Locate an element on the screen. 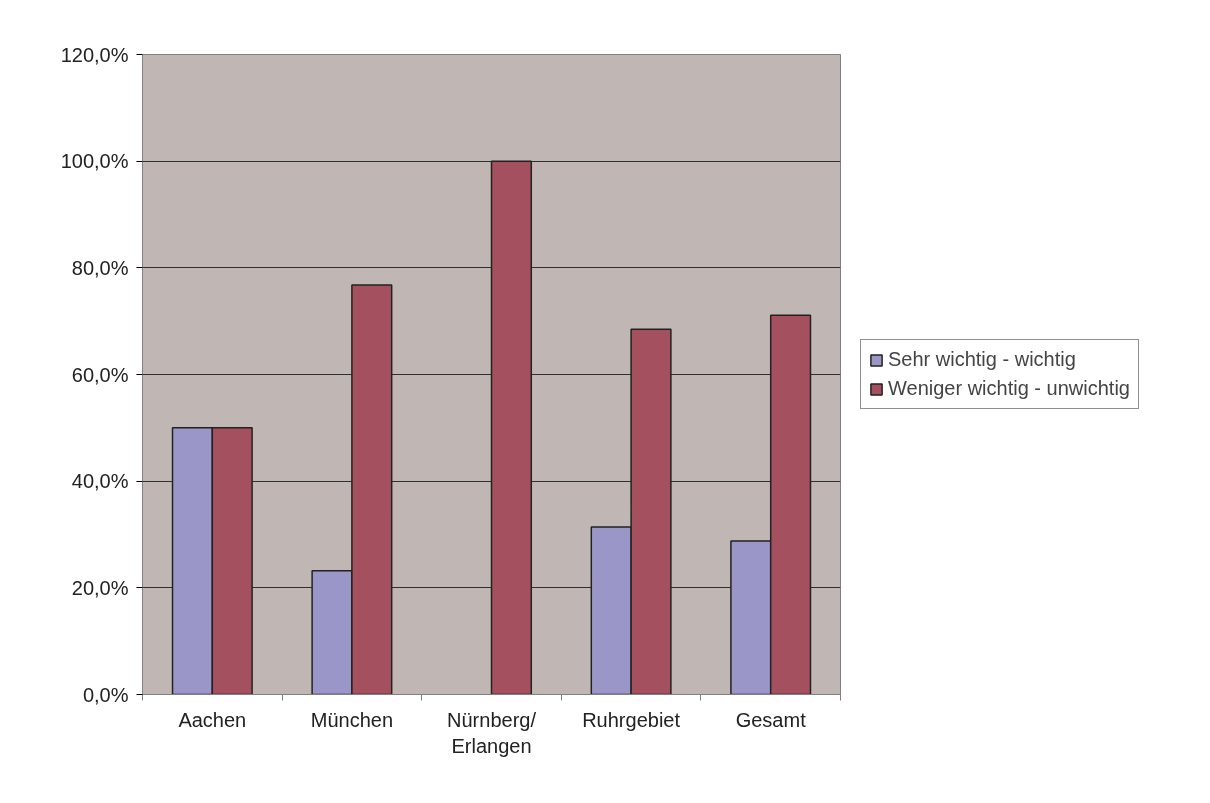 This screenshot has height=803, width=1210. y-tick-label: 20,0% is located at coordinates (100, 587).